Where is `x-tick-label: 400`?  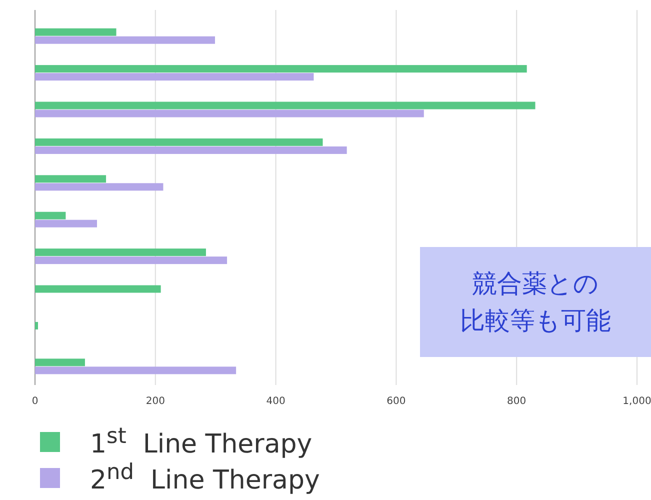
x-tick-label: 400 is located at coordinates (276, 401).